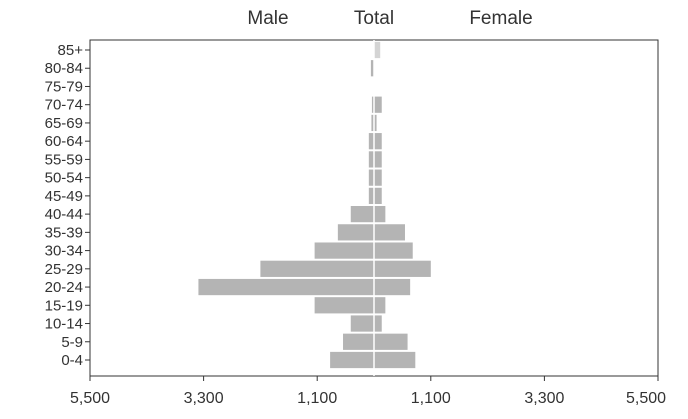 The image size is (688, 419). I want to click on age-label-60-64: 60-64, so click(64, 141).